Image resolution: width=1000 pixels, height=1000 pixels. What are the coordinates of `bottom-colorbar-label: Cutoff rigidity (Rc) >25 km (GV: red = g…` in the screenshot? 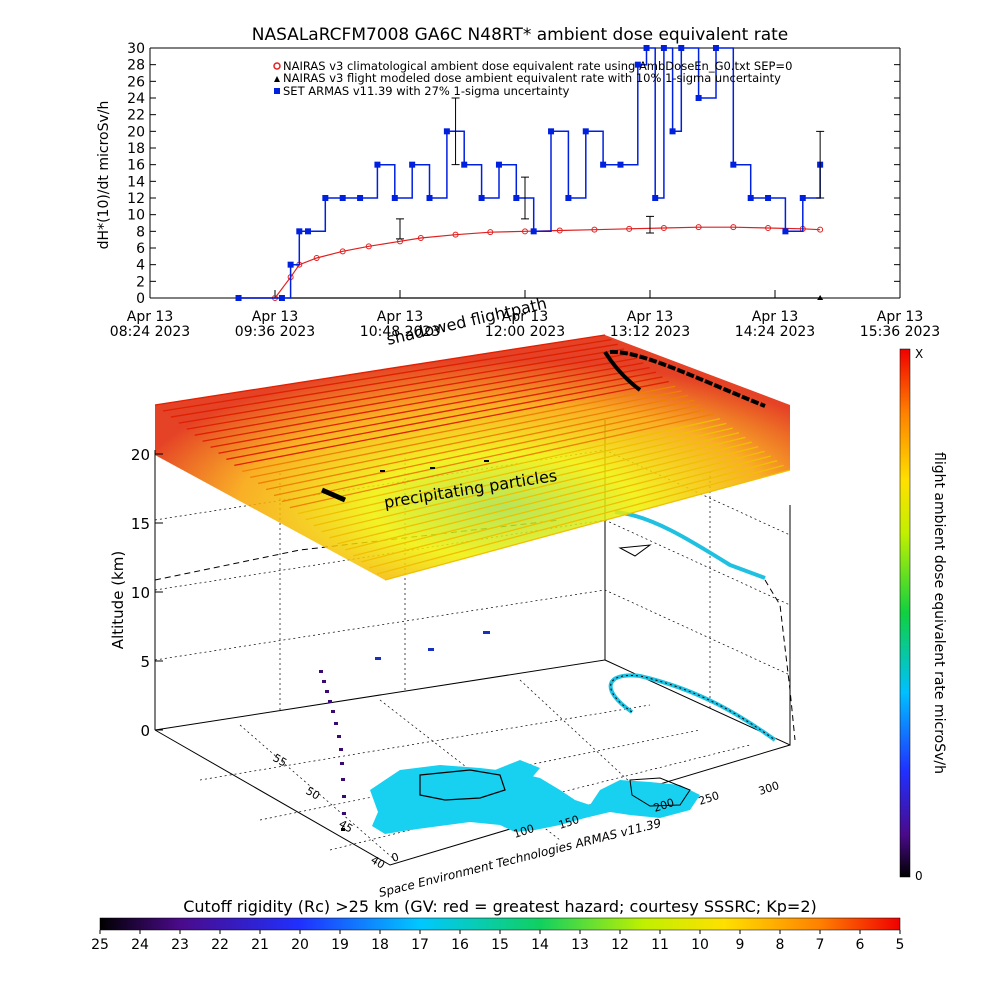 It's located at (500, 906).